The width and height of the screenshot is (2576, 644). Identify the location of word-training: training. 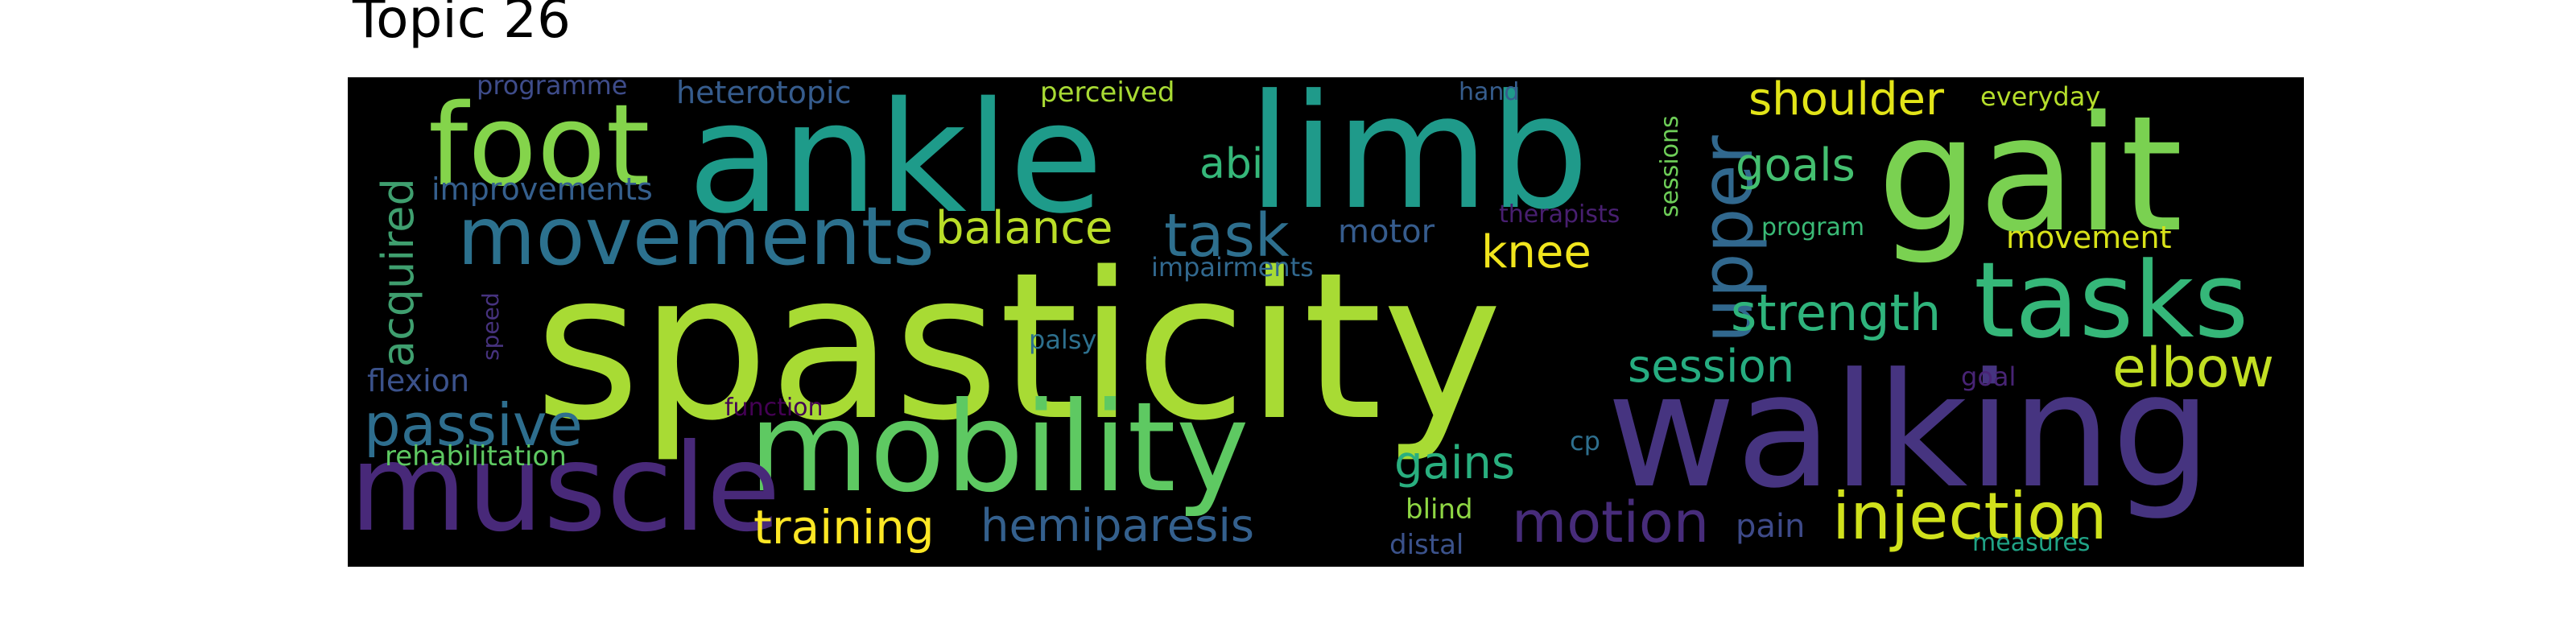
(844, 527).